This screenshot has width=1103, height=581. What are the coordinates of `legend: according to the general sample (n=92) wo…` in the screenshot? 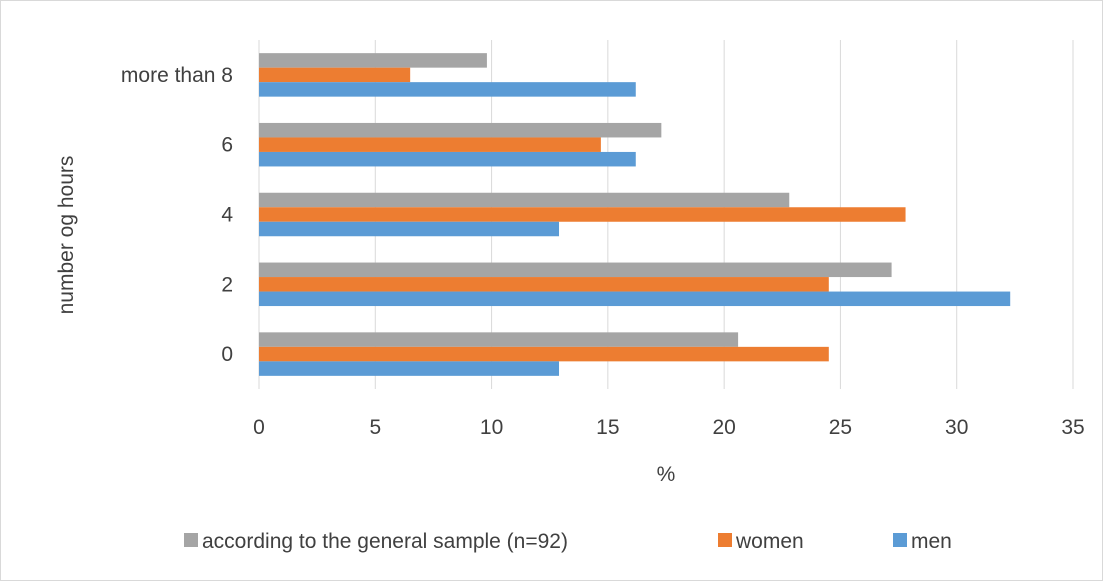 It's located at (568, 541).